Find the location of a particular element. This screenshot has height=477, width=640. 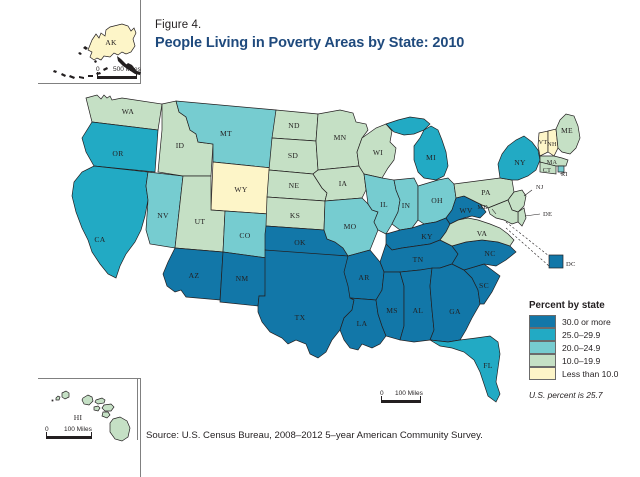

state-VT is located at coordinates (543, 143).